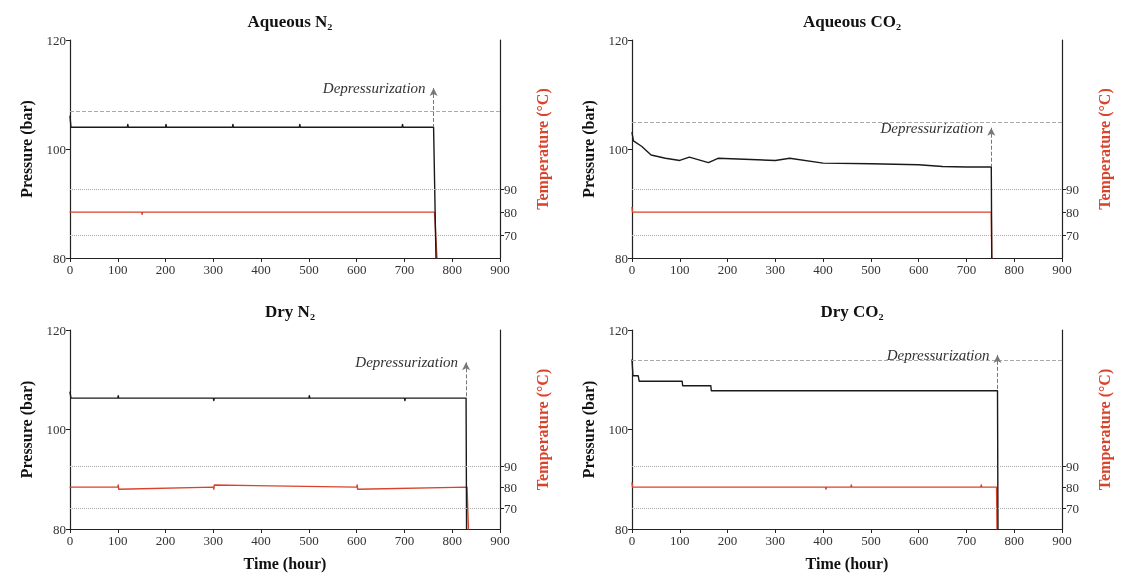 The height and width of the screenshot is (581, 1124). Describe the element at coordinates (852, 311) in the screenshot. I see `chart-title: Dry CO₂` at that location.